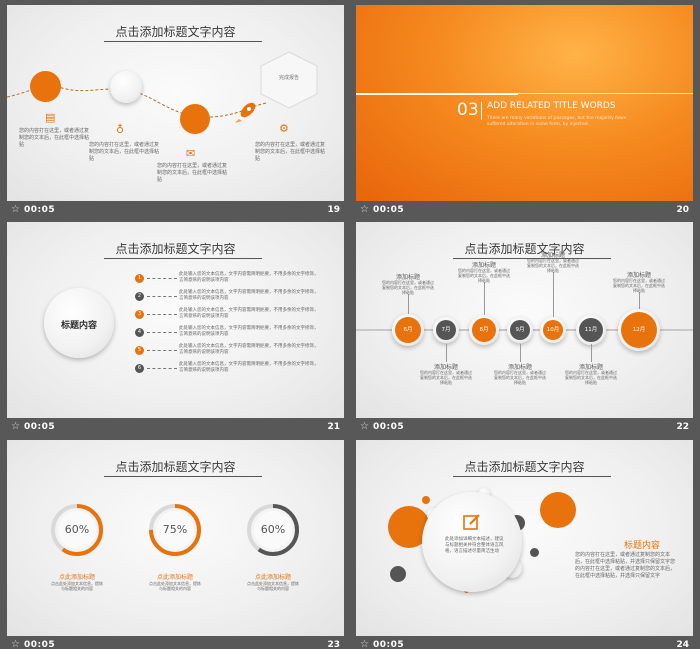 The height and width of the screenshot is (649, 700). What do you see at coordinates (333, 427) in the screenshot?
I see `slide-number: 21` at bounding box center [333, 427].